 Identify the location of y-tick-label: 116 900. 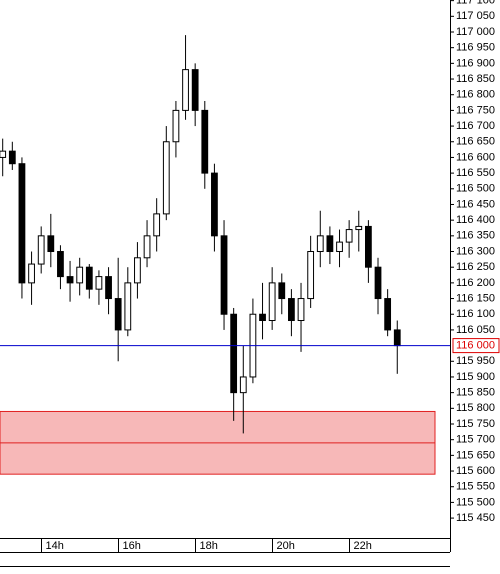
(475, 63).